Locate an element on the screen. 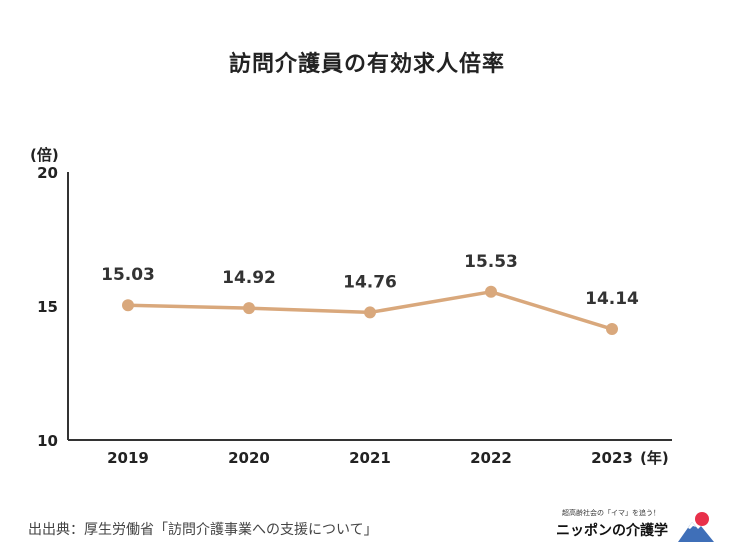 The image size is (734, 554). x-tick-label: 2023 is located at coordinates (612, 458).